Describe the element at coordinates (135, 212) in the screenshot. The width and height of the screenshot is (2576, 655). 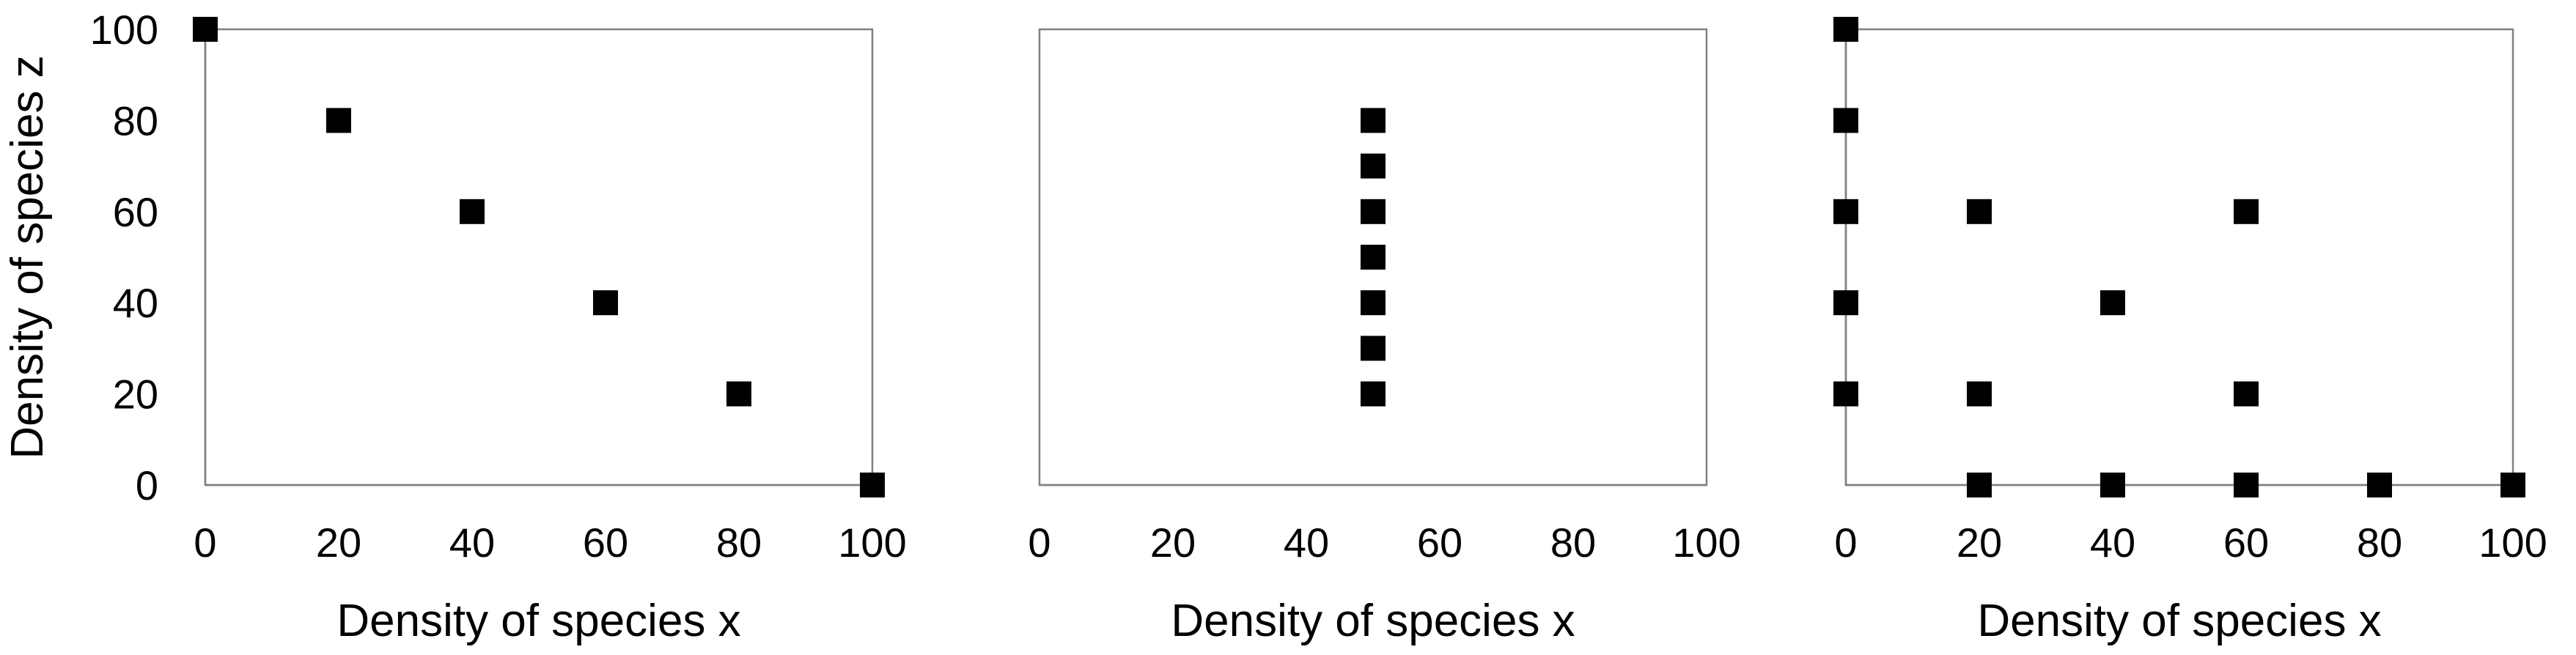
I see `y-tick-label: 60` at that location.